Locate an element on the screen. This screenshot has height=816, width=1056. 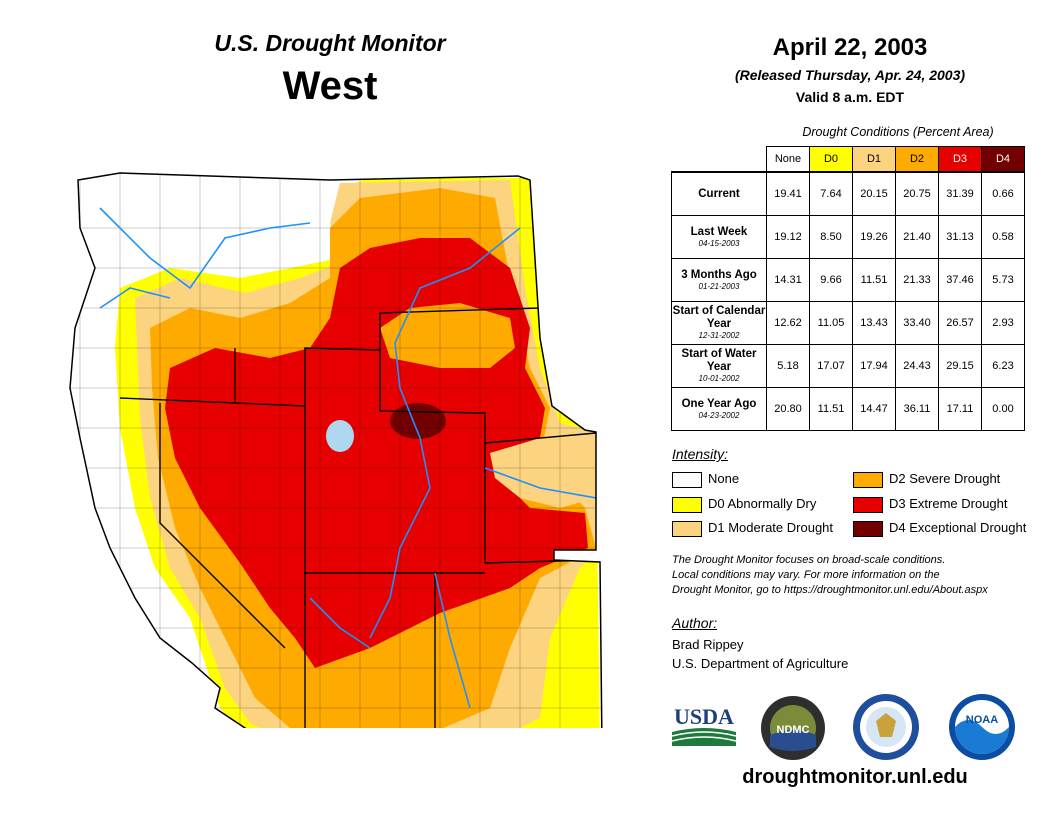
map-title: U.S. Drought Monitor is located at coordinates (330, 43).